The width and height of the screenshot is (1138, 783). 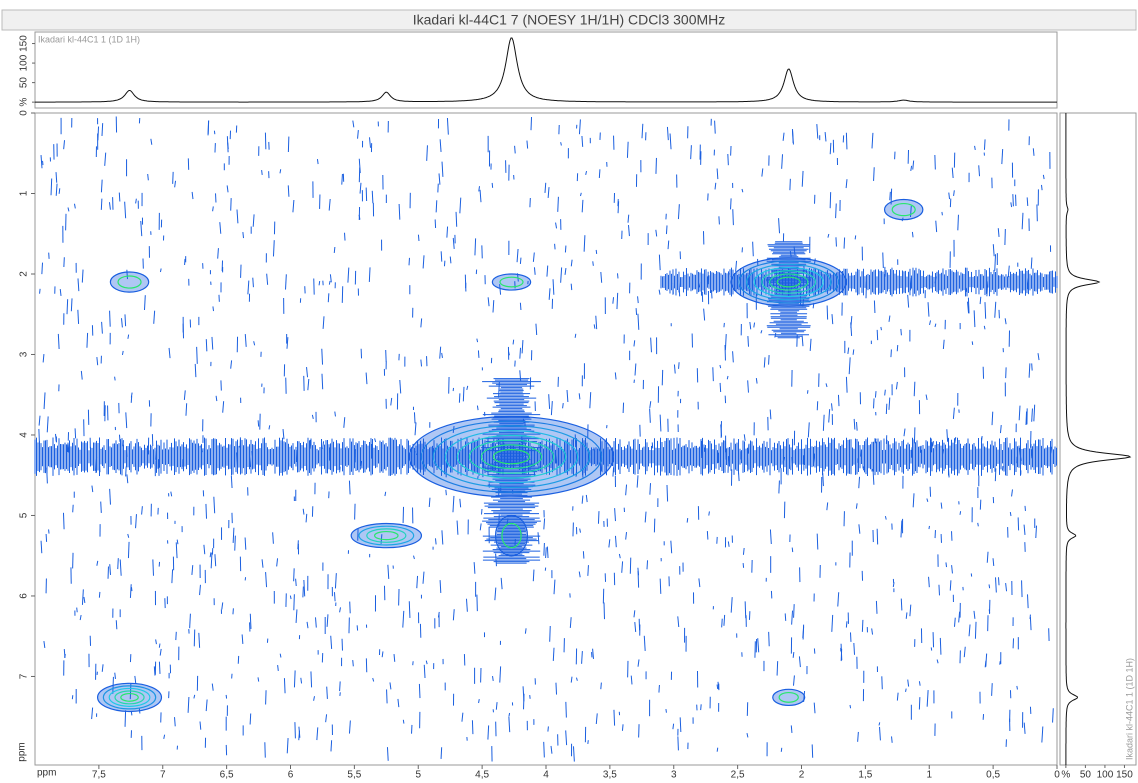 What do you see at coordinates (610, 775) in the screenshot?
I see `x-tick-label: 3,5` at bounding box center [610, 775].